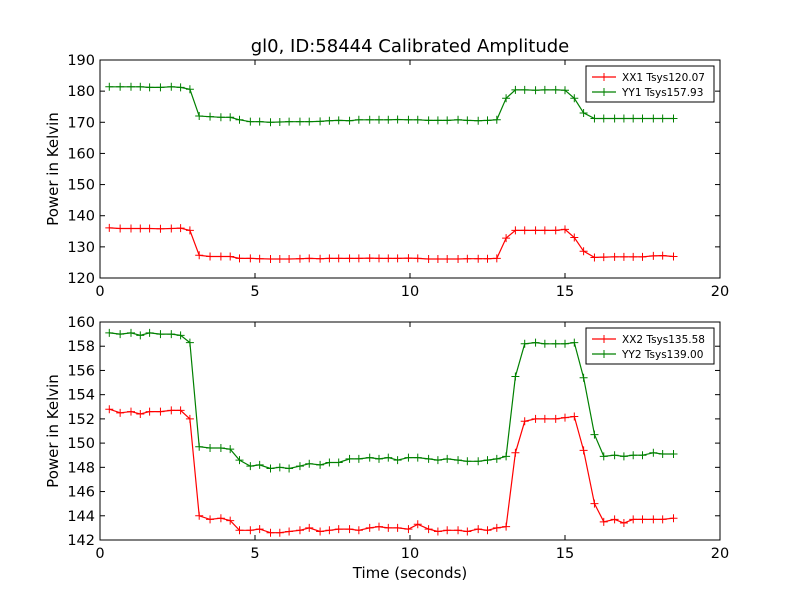 The image size is (800, 600). Describe the element at coordinates (81, 248) in the screenshot. I see `y-tick-label: 130` at that location.